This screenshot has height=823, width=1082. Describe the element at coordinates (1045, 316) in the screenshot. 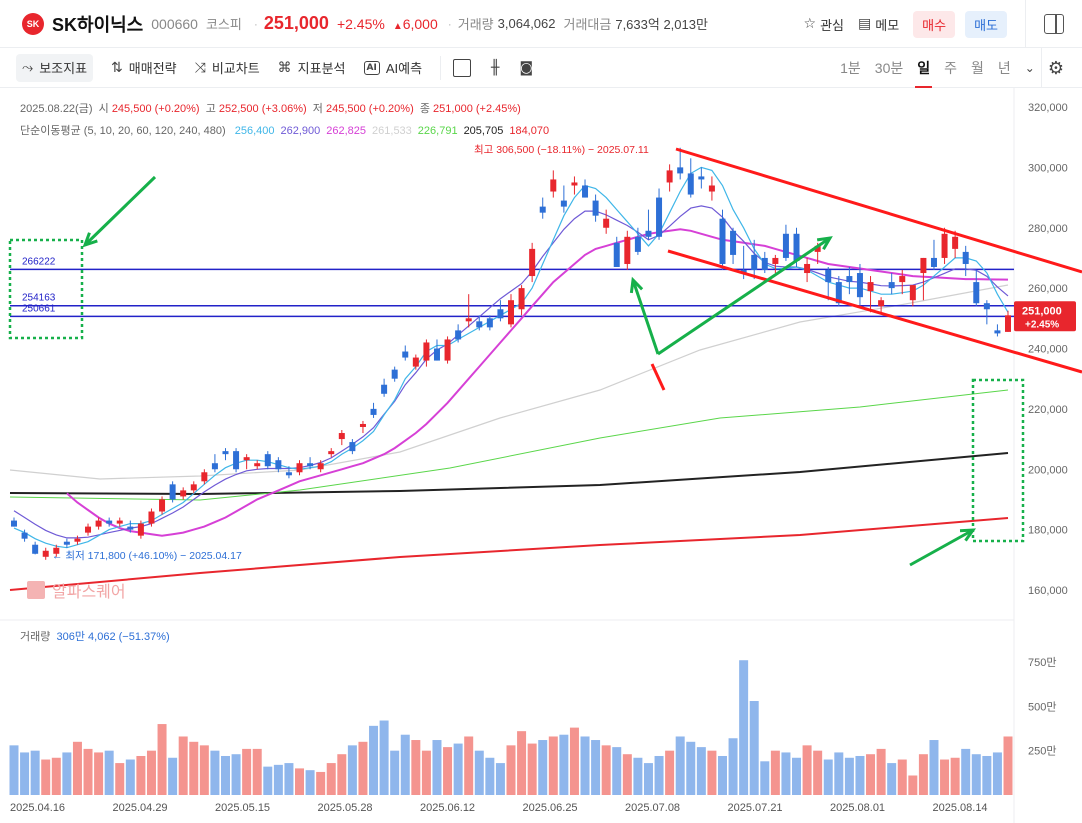

I see `current-price-tag` at that location.